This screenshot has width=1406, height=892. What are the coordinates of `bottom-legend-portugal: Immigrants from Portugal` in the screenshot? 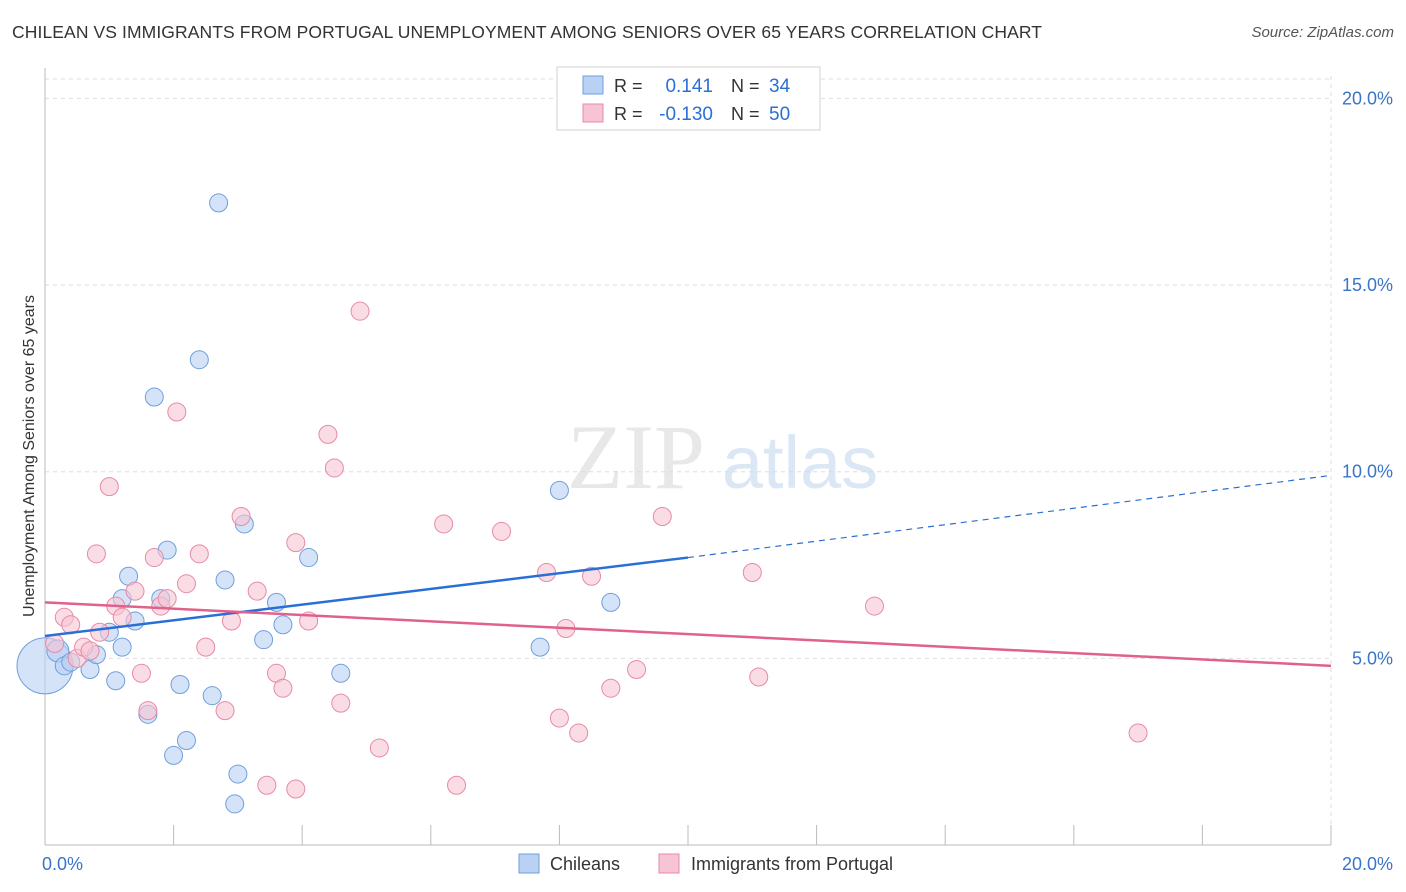 It's located at (792, 864).